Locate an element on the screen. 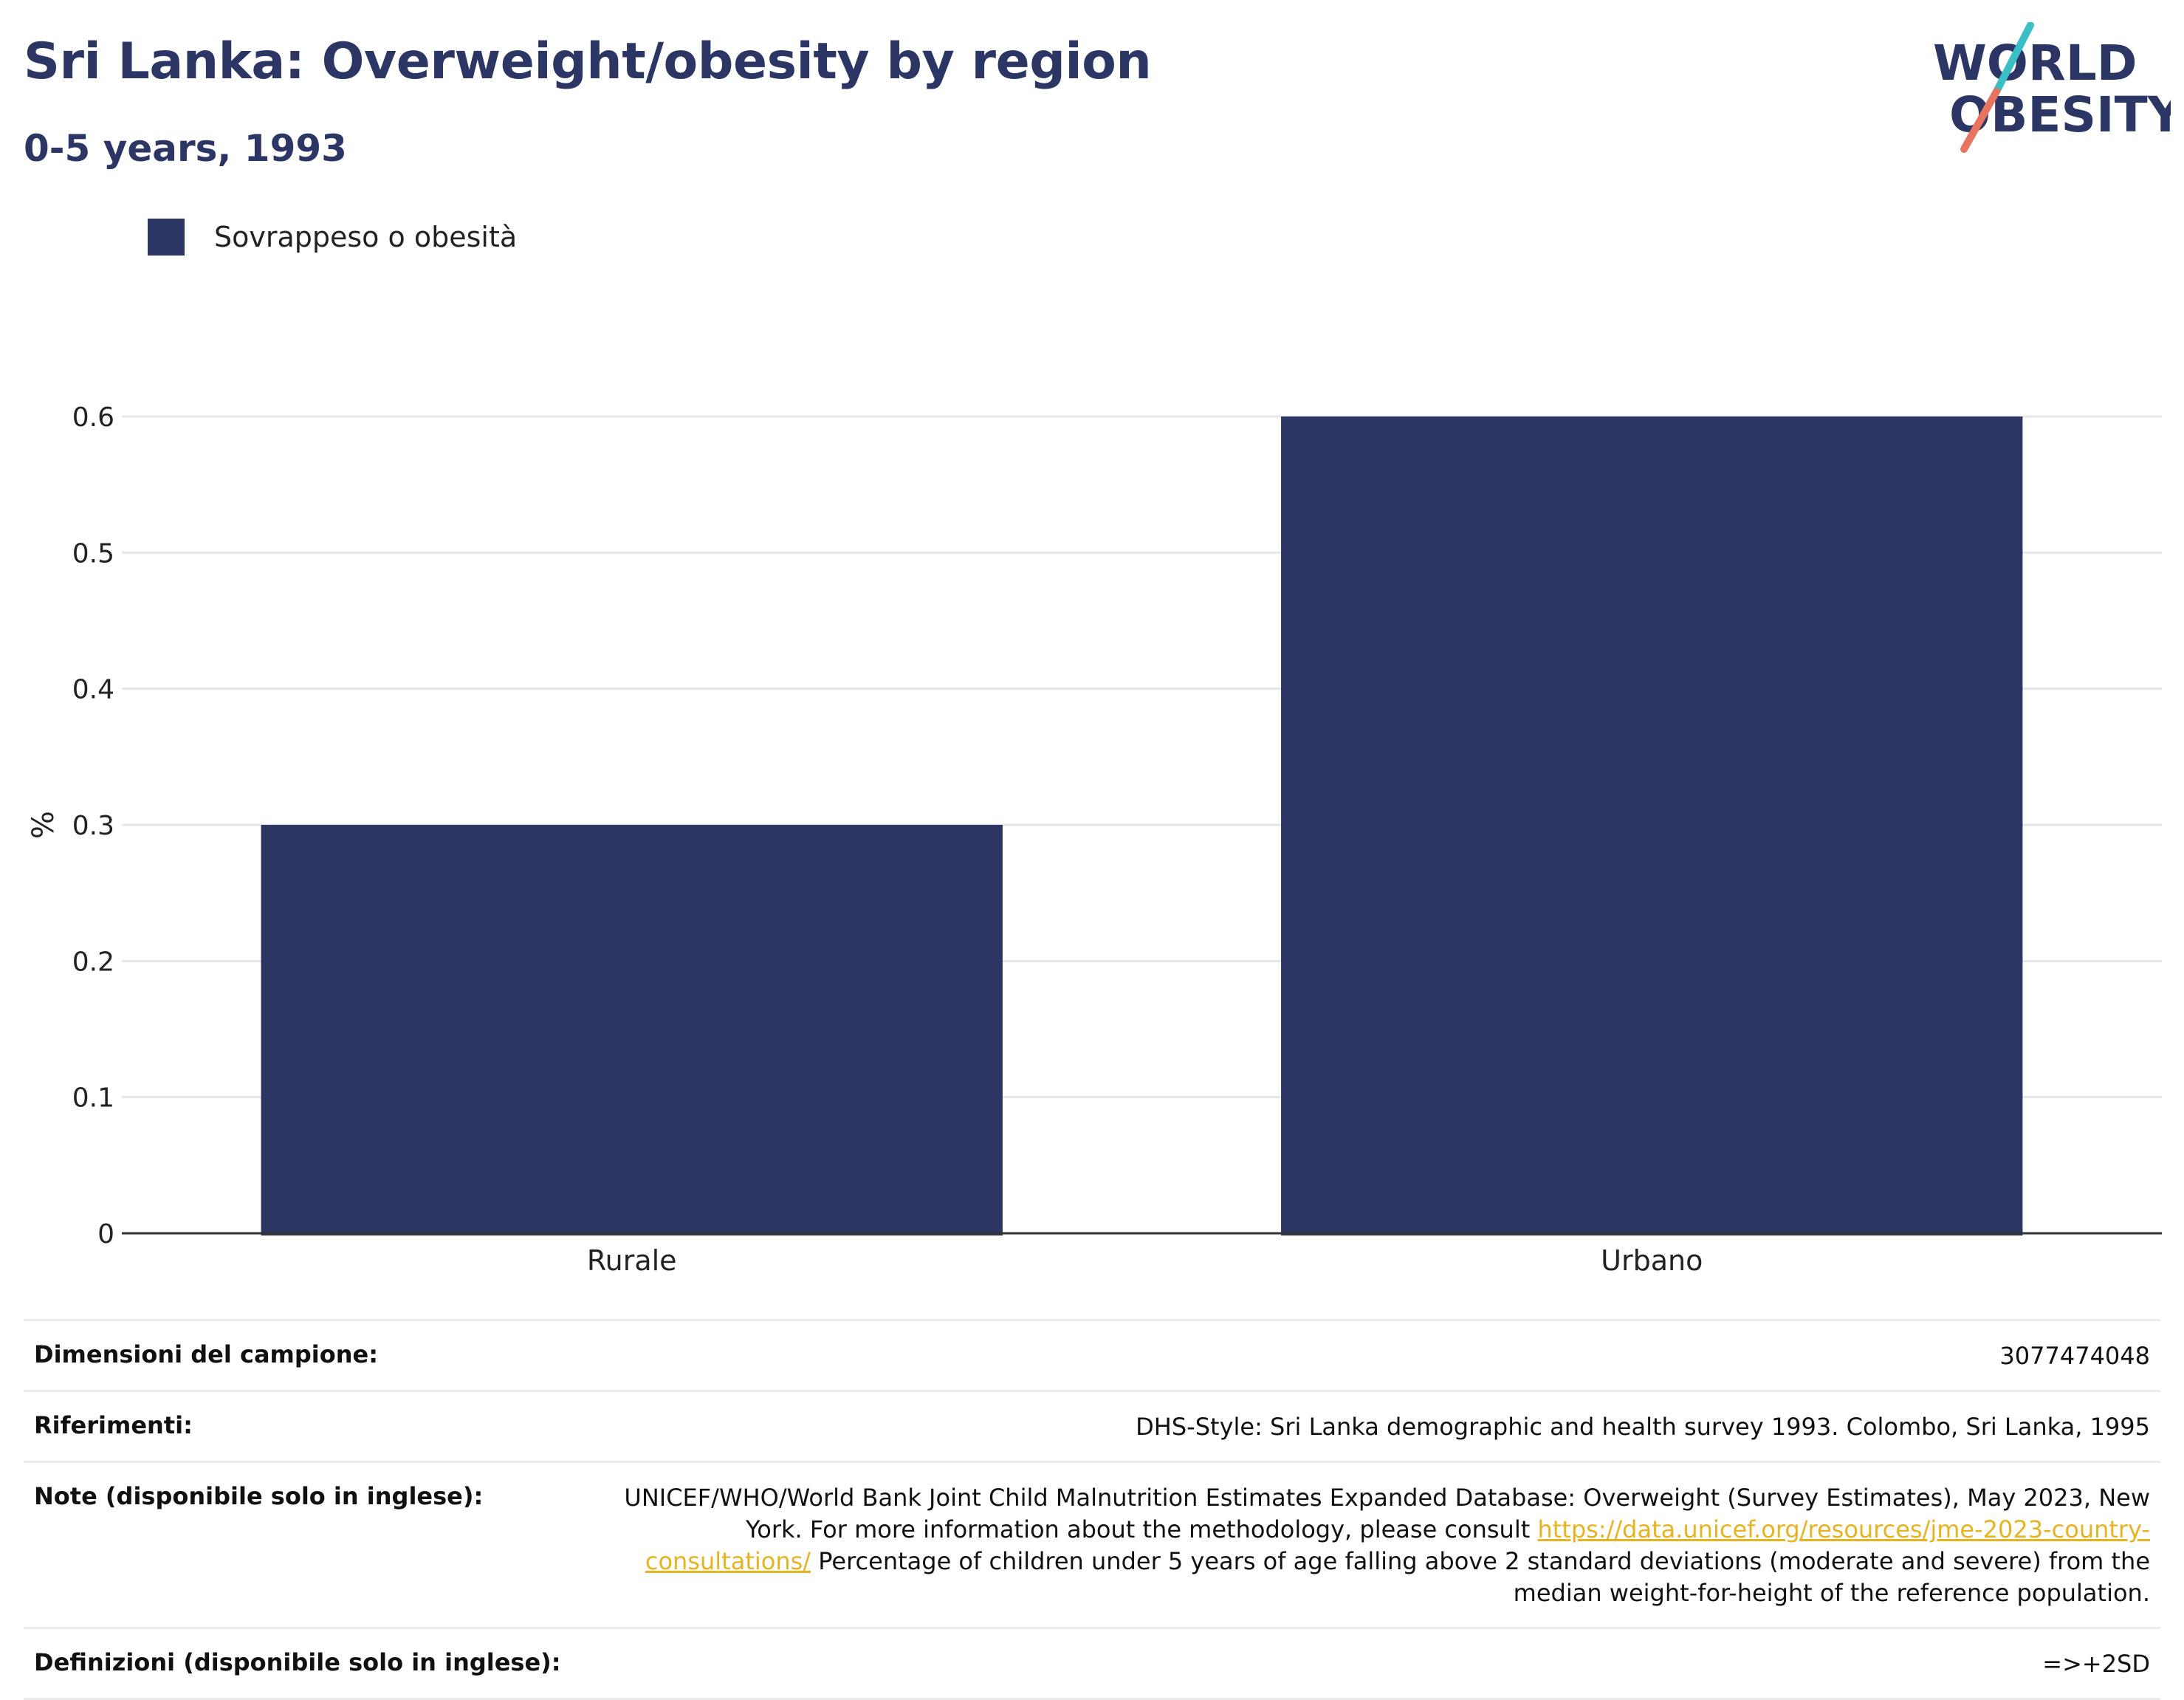 The image size is (2184, 1700). bar-rurale is located at coordinates (632, 1030).